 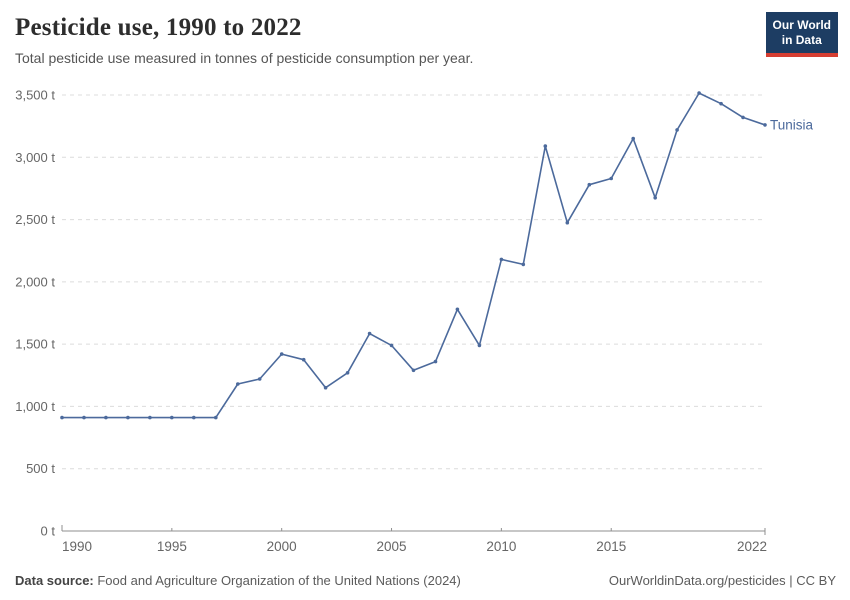 I want to click on x-tick-label: 2015, so click(x=611, y=546).